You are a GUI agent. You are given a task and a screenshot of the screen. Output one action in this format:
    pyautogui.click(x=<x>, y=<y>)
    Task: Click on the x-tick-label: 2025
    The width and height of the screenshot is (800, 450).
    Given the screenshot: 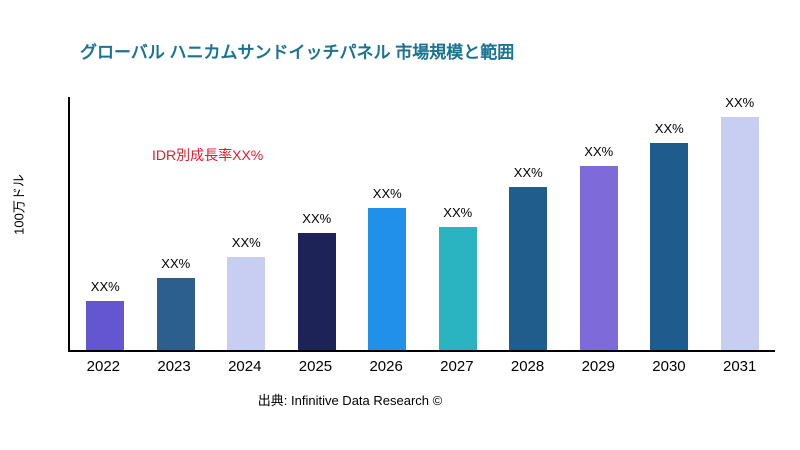 What is the action you would take?
    pyautogui.click(x=315, y=366)
    